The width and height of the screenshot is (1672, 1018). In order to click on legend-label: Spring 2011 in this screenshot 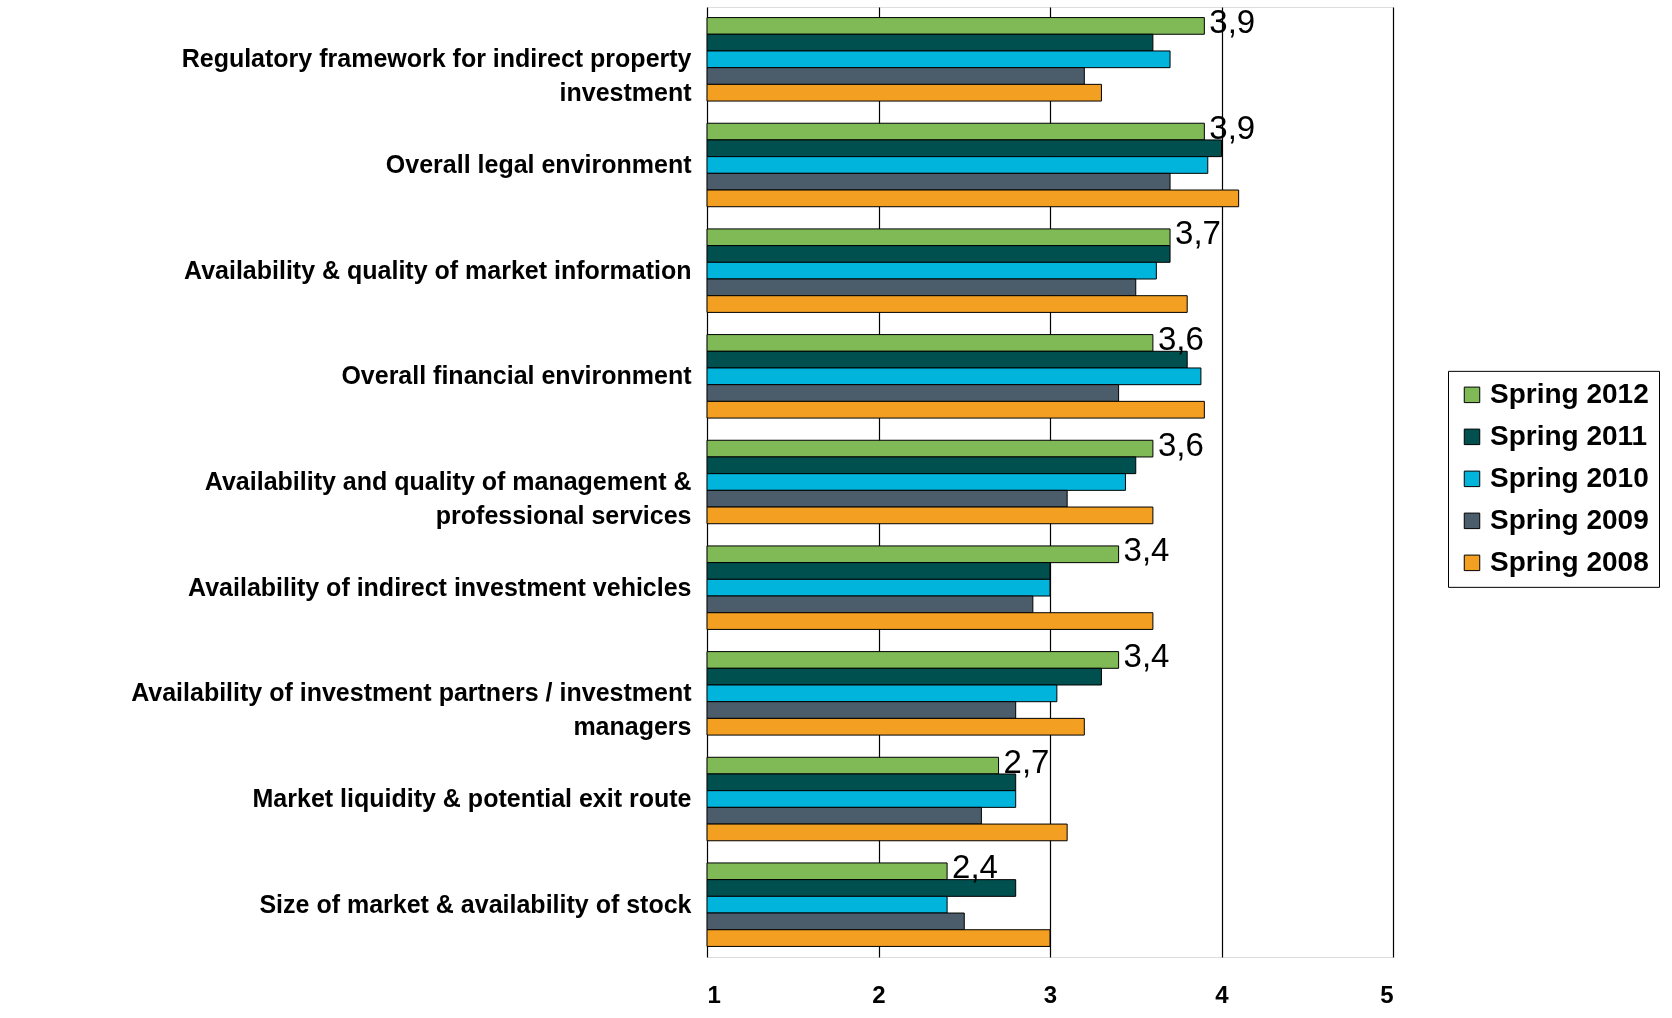, I will do `click(1569, 435)`.